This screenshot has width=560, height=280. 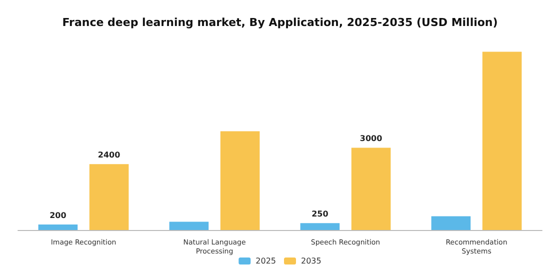 What do you see at coordinates (58, 215) in the screenshot?
I see `data-label: 200` at bounding box center [58, 215].